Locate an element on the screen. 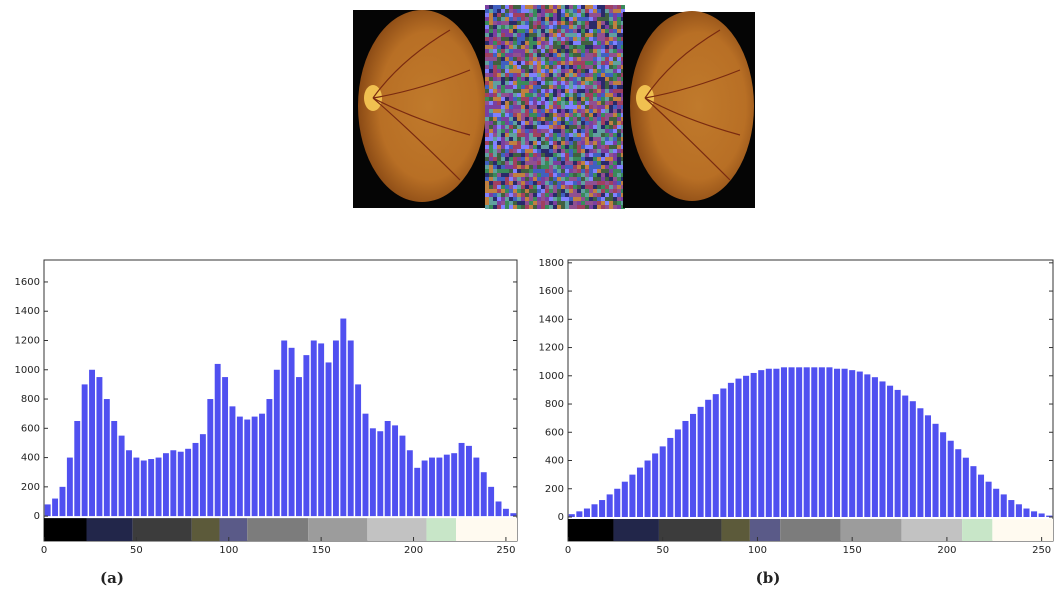  colorbar-segment is located at coordinates (205, 529).